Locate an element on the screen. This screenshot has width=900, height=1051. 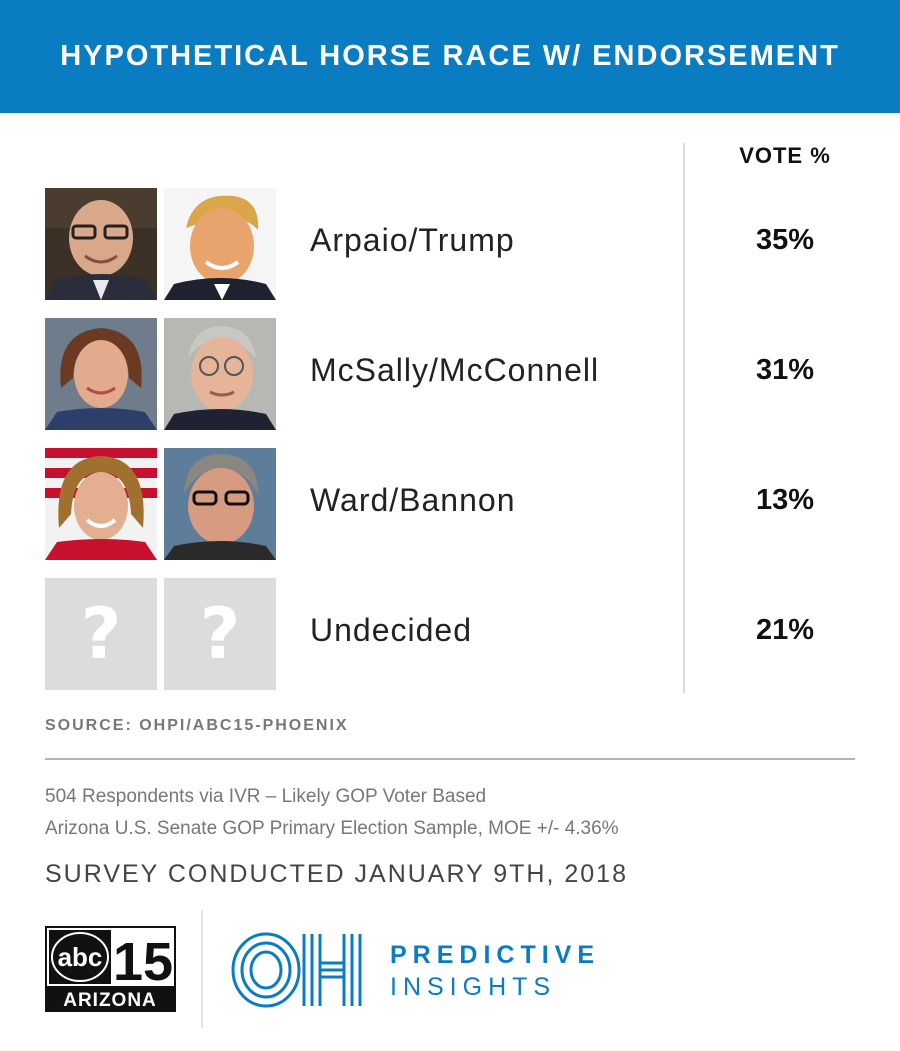
table-row: McSally/McConnell 31% is located at coordinates (450, 374).